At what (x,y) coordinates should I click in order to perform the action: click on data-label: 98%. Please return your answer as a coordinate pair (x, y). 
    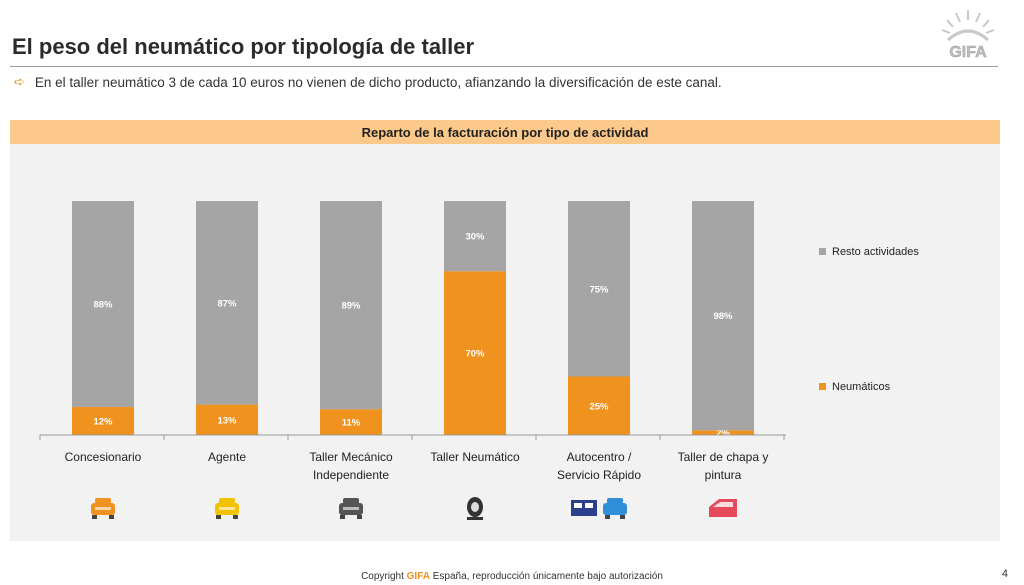
    Looking at the image, I should click on (723, 316).